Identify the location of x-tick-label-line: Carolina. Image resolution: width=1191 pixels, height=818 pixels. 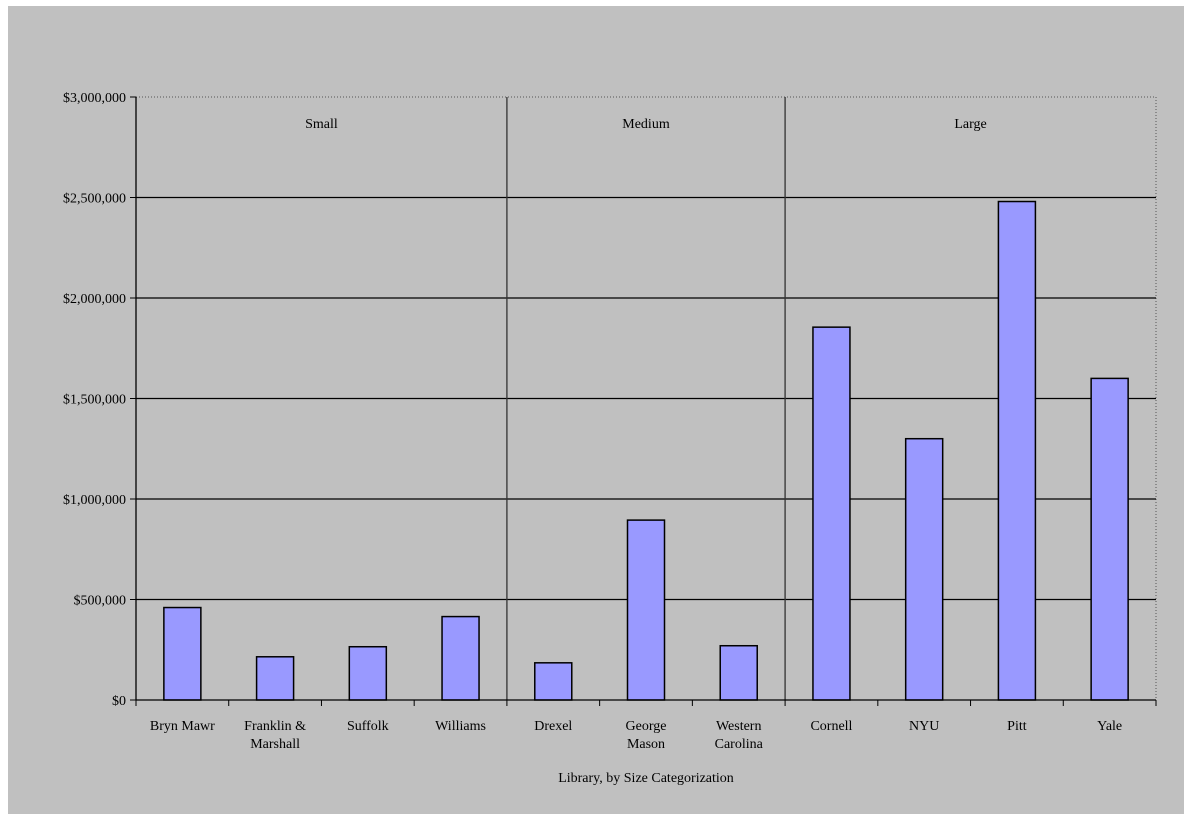
(739, 744).